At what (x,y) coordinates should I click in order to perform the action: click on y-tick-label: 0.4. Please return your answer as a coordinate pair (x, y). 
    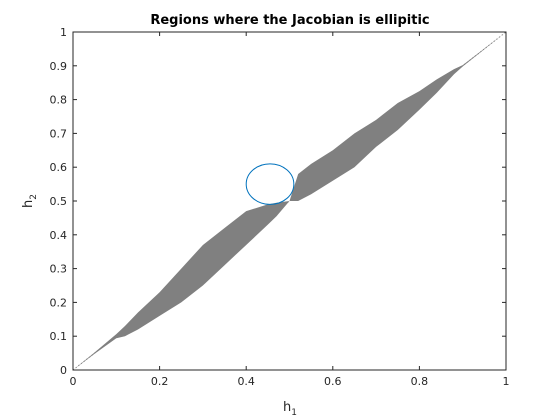
    Looking at the image, I should click on (59, 235).